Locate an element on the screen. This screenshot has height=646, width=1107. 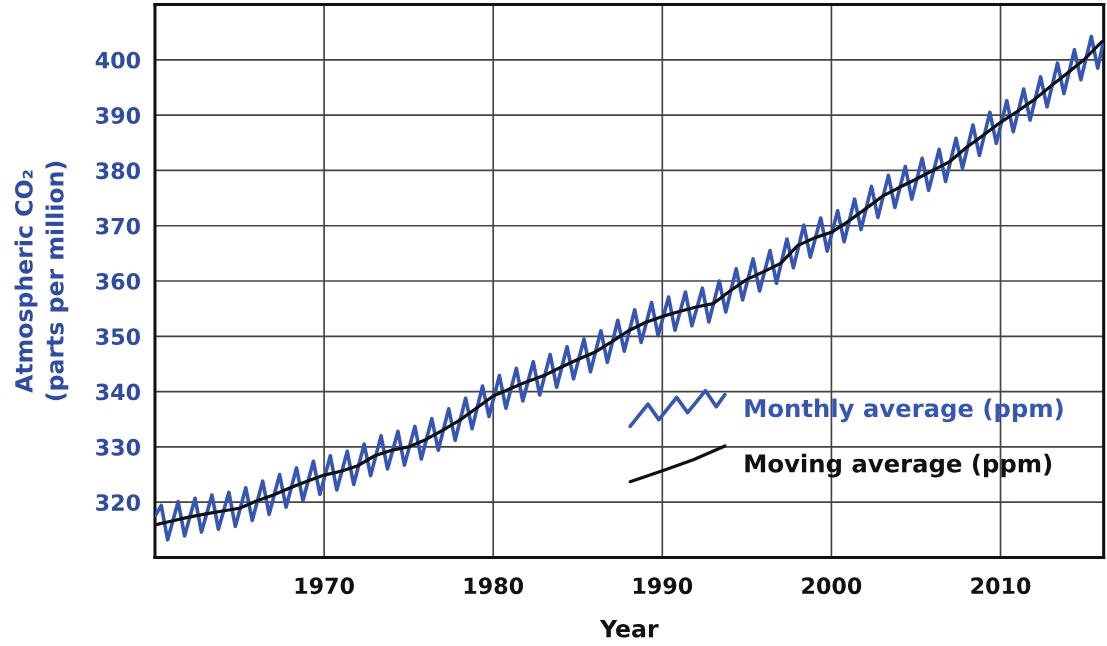
x-axis-title: Year is located at coordinates (629, 629).